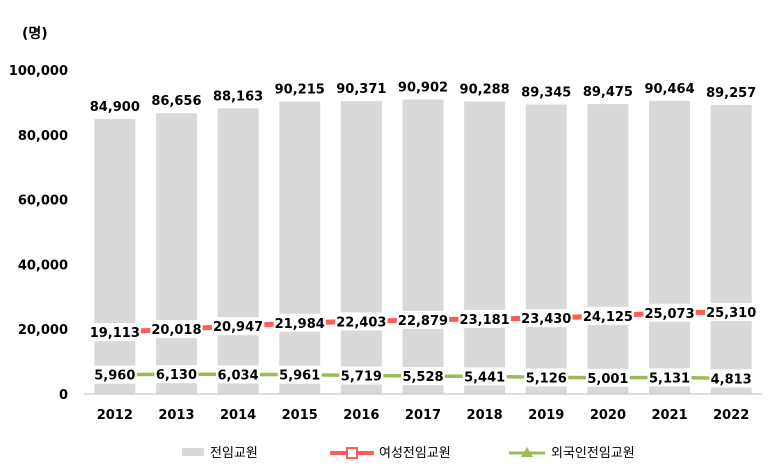 The width and height of the screenshot is (774, 474). Describe the element at coordinates (527, 452) in the screenshot. I see `legend-marker-triangle` at that location.